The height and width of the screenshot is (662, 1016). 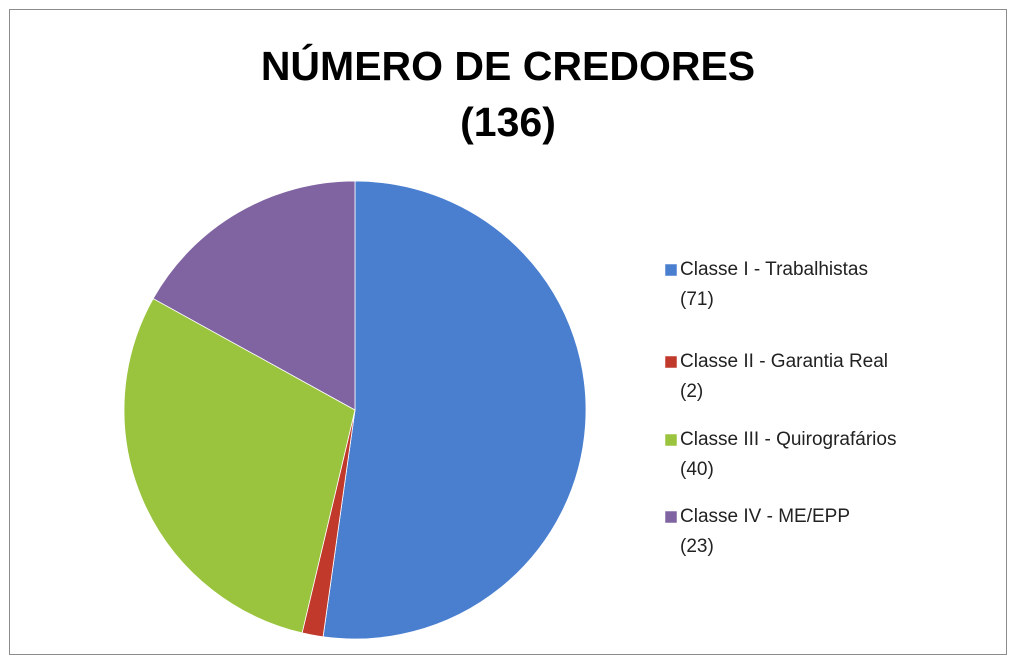 I want to click on legend-value: (23), so click(x=697, y=546).